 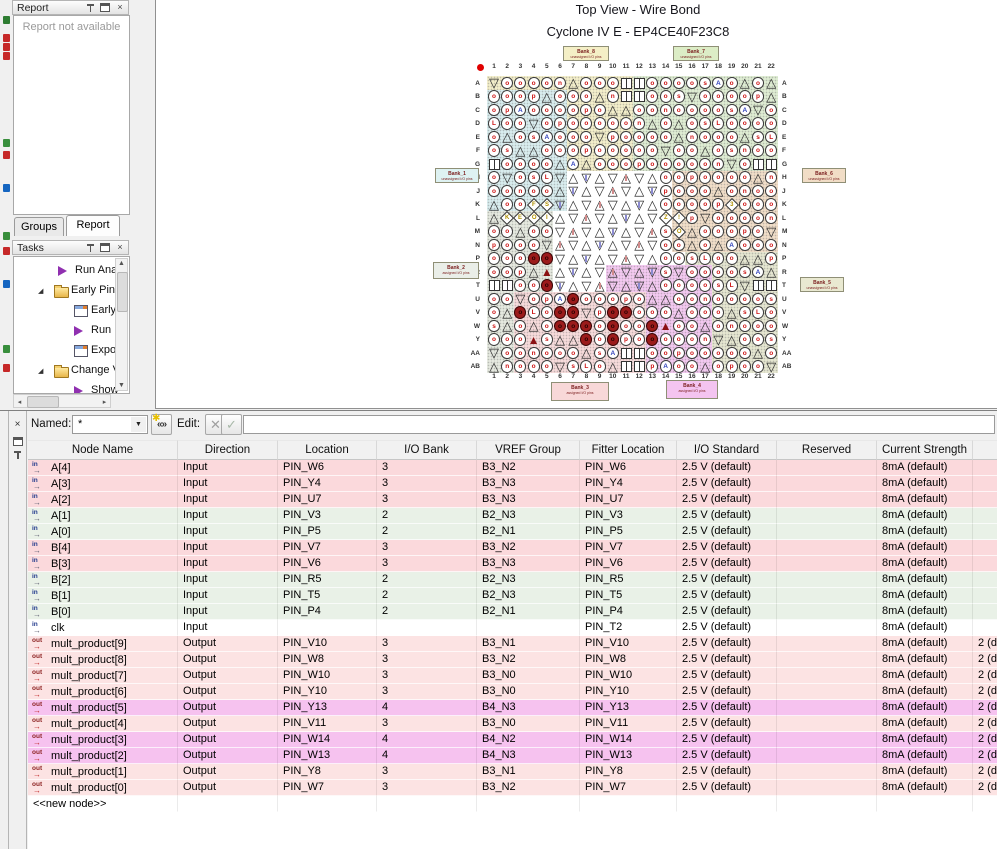 I want to click on pin-K17: o, so click(x=705, y=204).